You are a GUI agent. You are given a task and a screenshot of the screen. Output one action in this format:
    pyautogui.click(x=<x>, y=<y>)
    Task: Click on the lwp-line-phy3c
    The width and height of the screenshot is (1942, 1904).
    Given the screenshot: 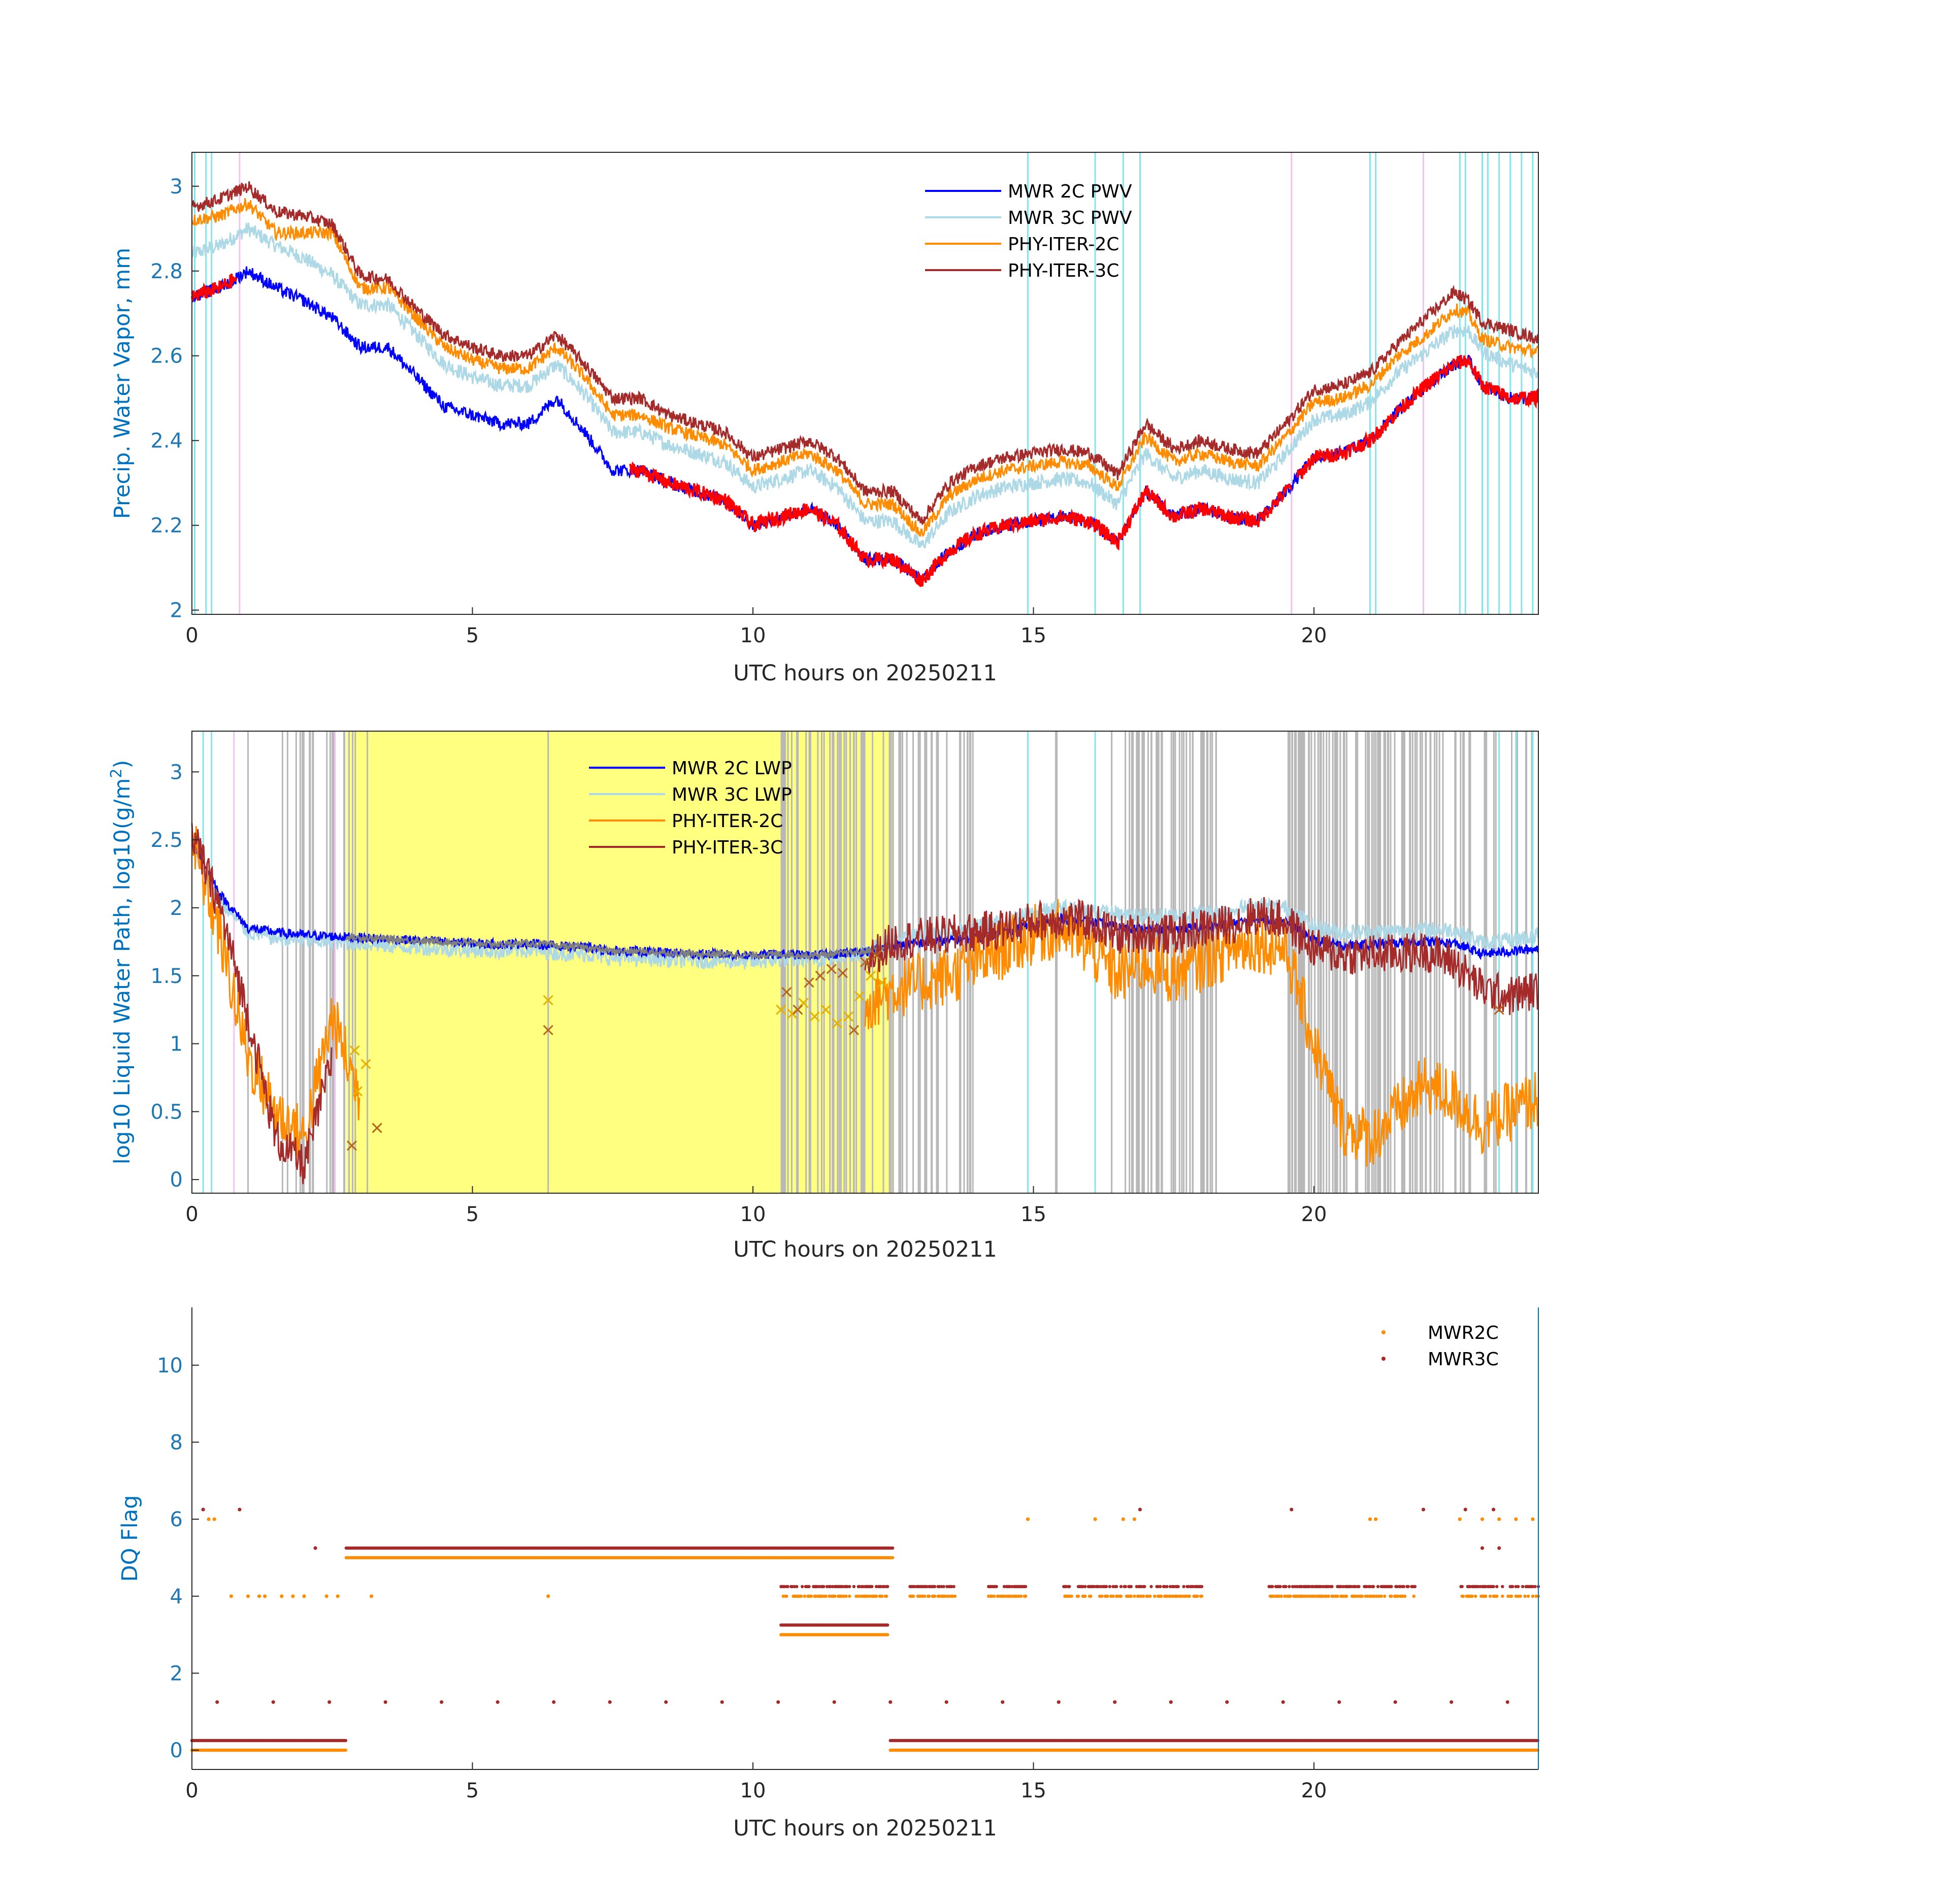 What is the action you would take?
    pyautogui.click(x=864, y=1004)
    